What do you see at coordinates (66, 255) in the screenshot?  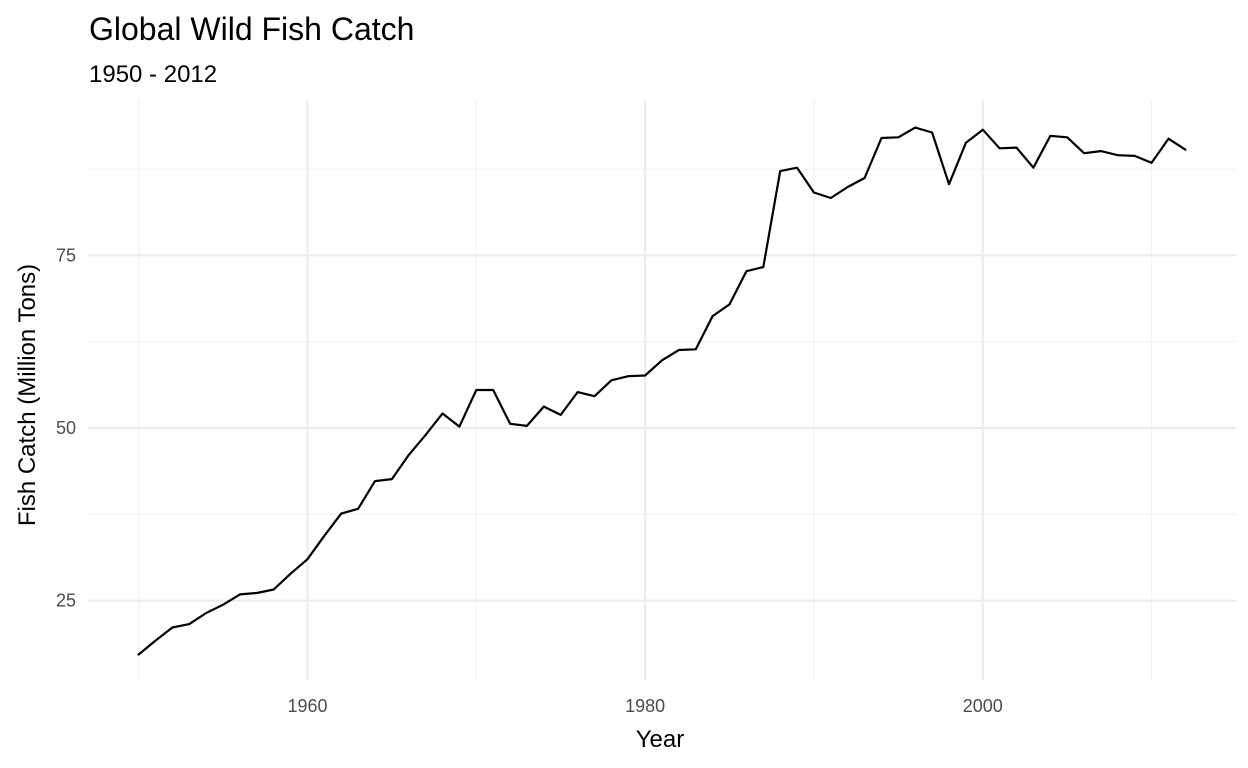 I see `y-tick-label: 75` at bounding box center [66, 255].